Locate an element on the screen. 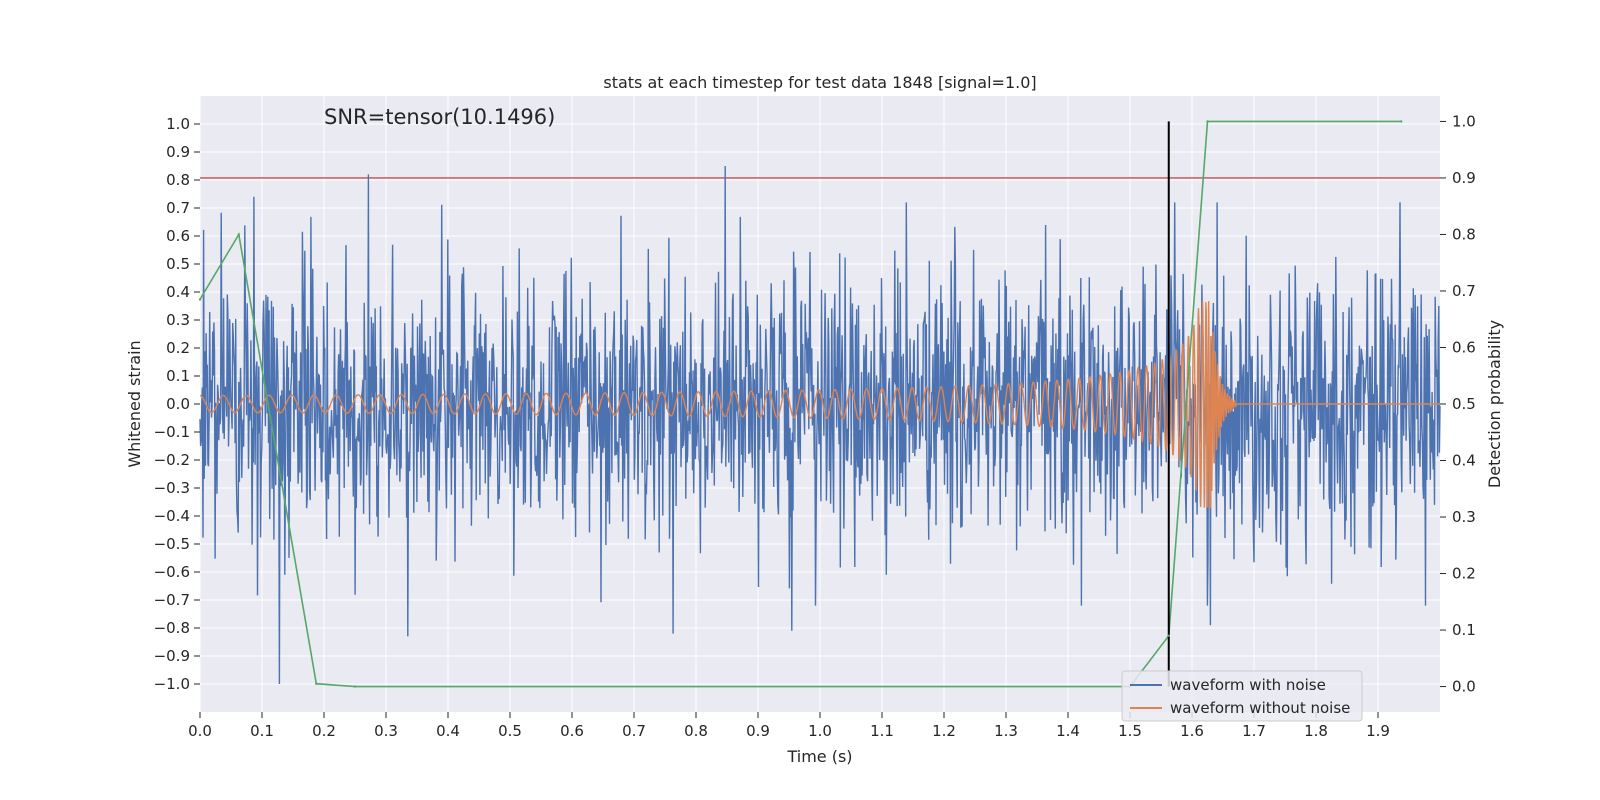  x-tick-label: 0.5 is located at coordinates (510, 731).